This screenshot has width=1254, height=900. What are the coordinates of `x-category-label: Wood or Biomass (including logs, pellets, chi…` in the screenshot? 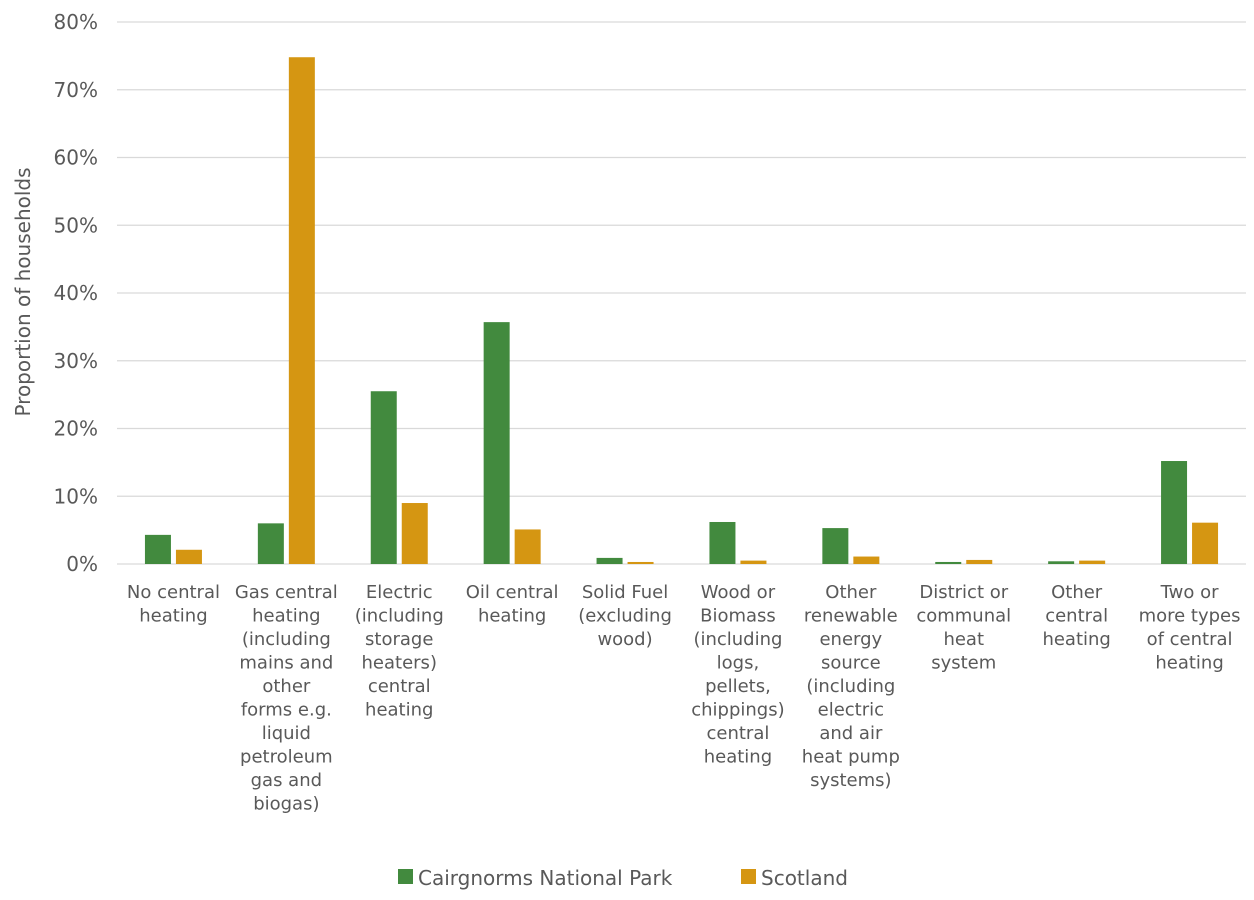 It's located at (737, 675).